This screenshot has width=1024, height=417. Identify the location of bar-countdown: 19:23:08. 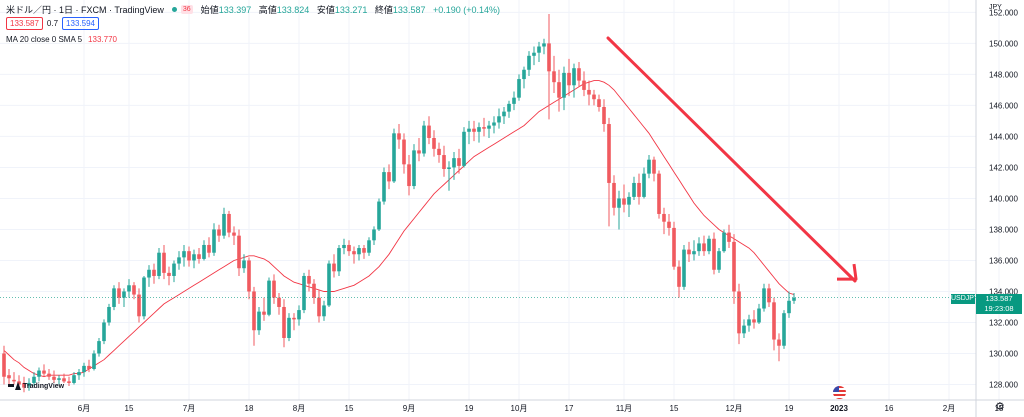
(999, 308).